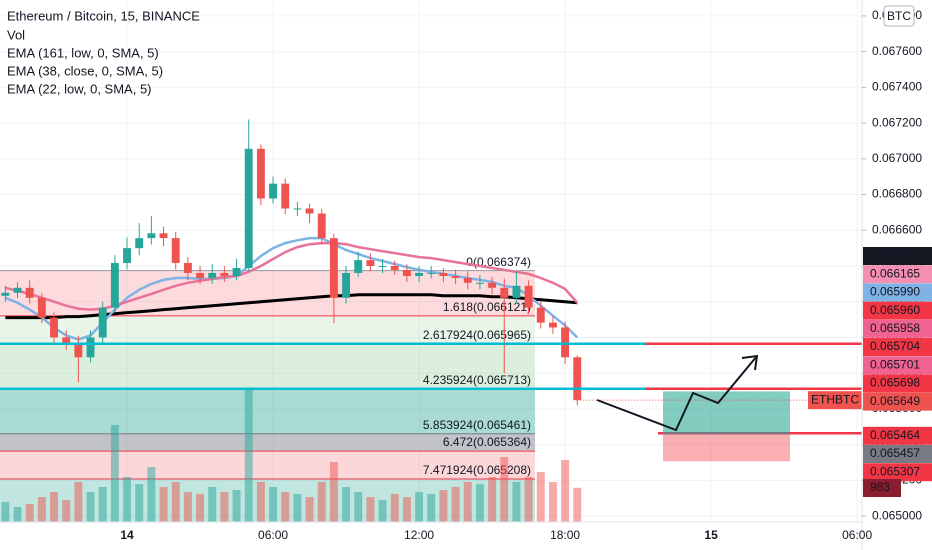 The height and width of the screenshot is (550, 932). Describe the element at coordinates (565, 535) in the screenshot. I see `x-tick-label: 18:00` at that location.